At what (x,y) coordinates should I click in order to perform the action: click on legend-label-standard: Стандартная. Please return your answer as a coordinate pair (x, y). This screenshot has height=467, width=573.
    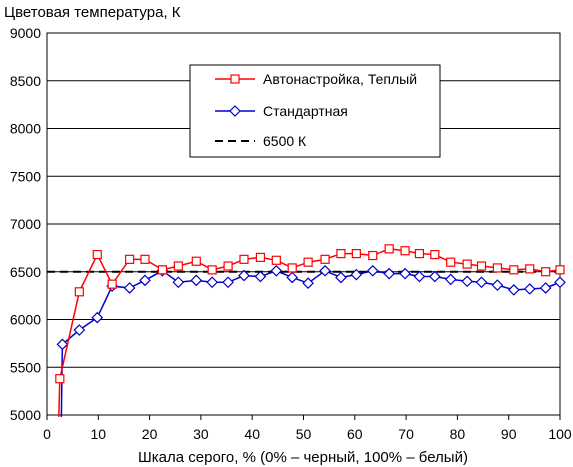
    Looking at the image, I should click on (305, 111).